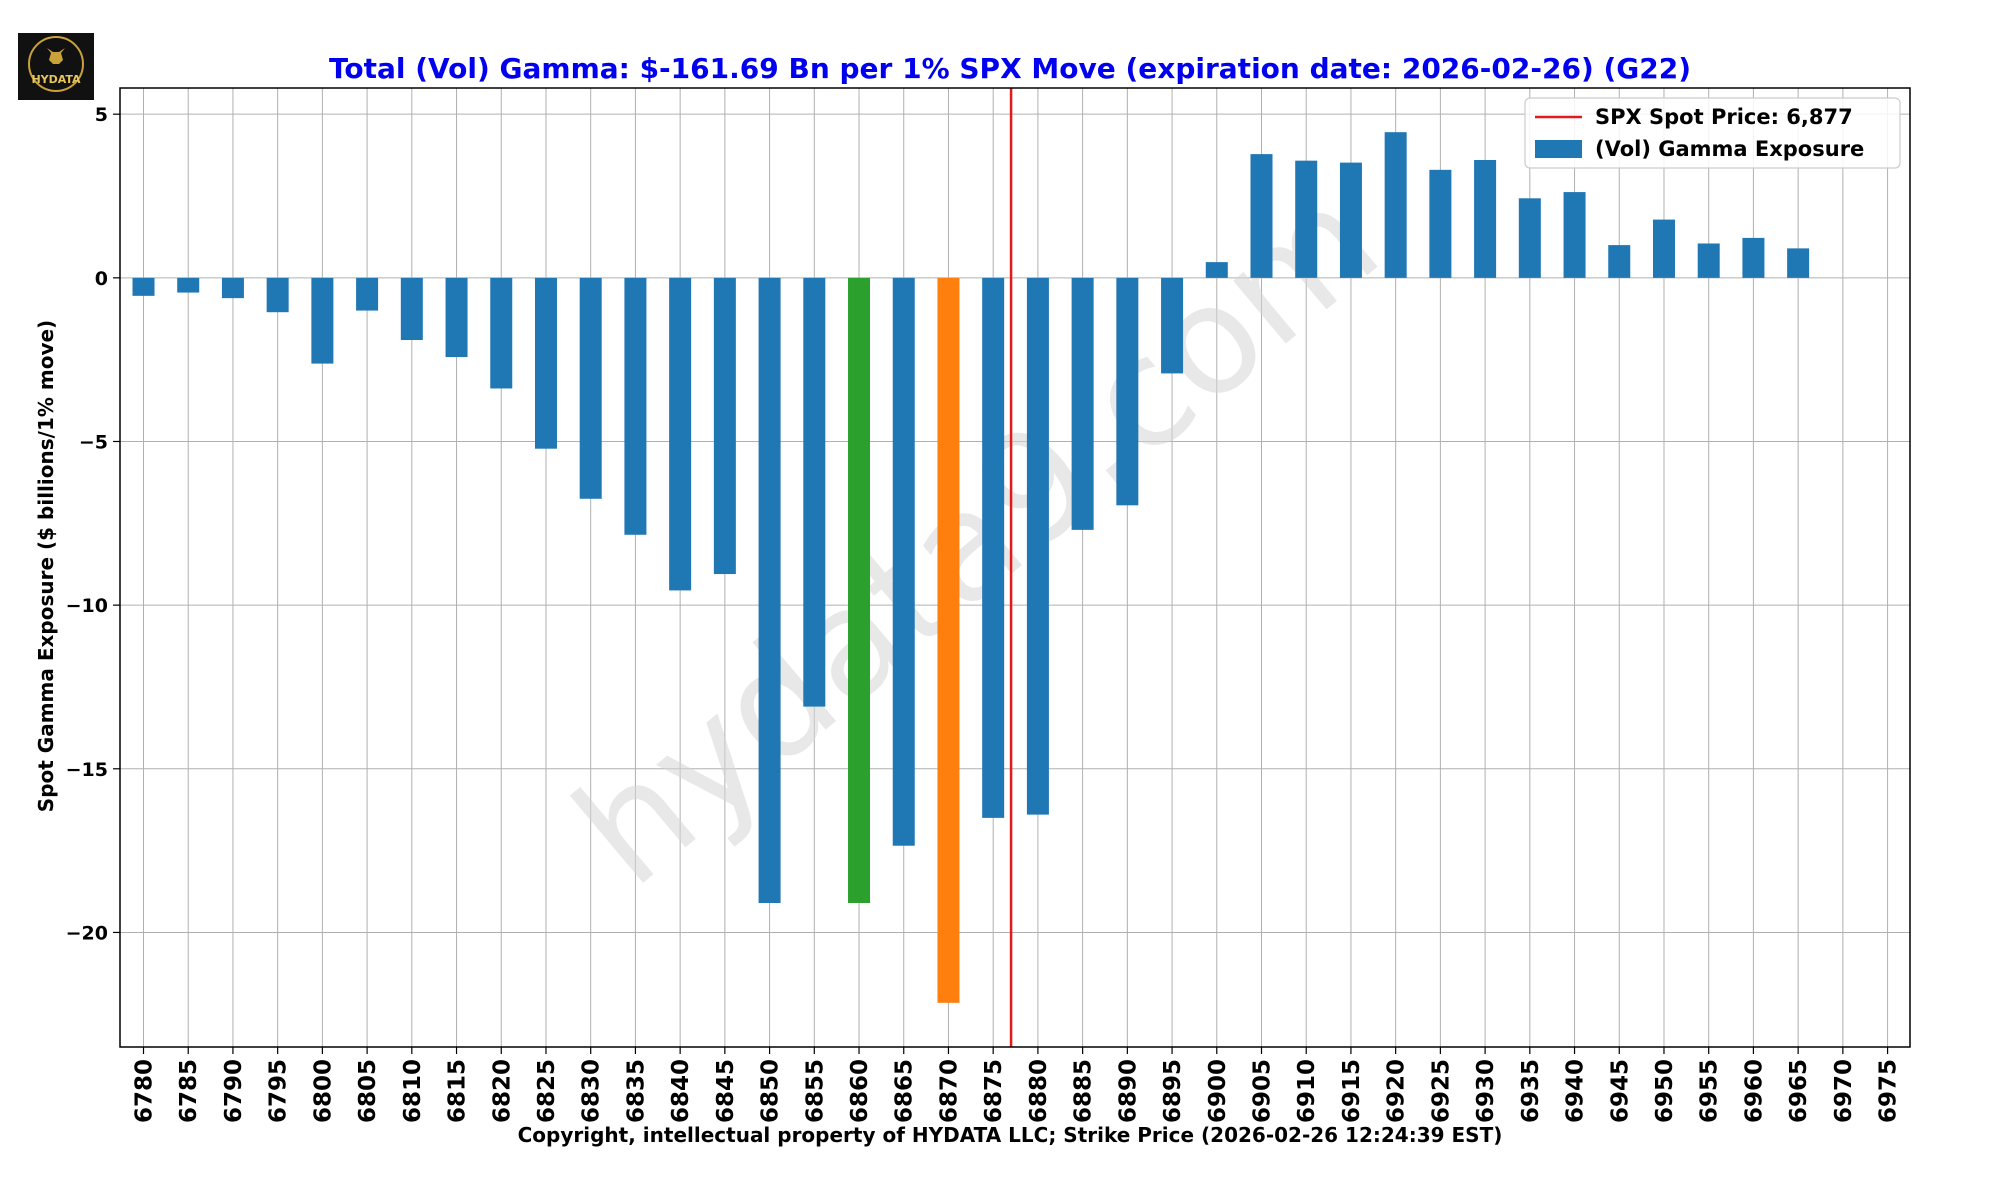 The image size is (2000, 1200). I want to click on y-tick-labels: 5 0 −5 −10 −15 −20, so click(87, 524).